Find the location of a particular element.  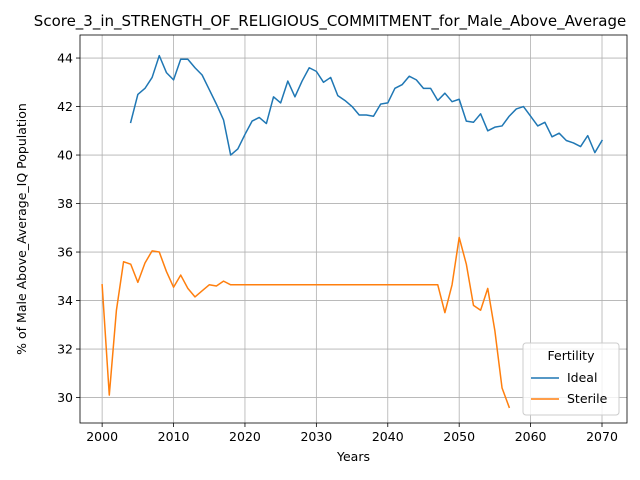

y-tick-label: 36 is located at coordinates (65, 252).